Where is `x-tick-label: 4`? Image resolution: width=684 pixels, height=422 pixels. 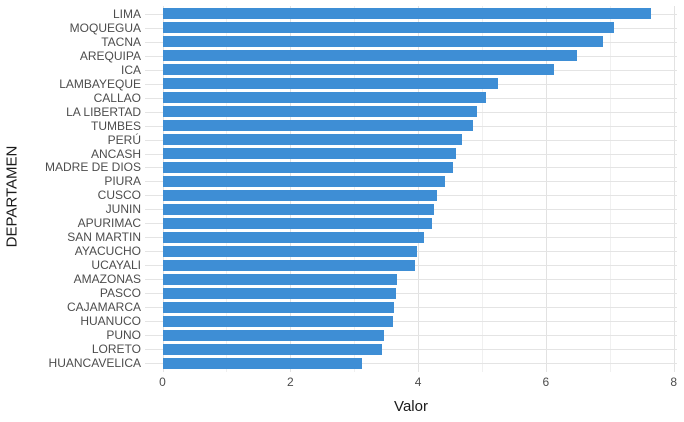 x-tick-label: 4 is located at coordinates (418, 382).